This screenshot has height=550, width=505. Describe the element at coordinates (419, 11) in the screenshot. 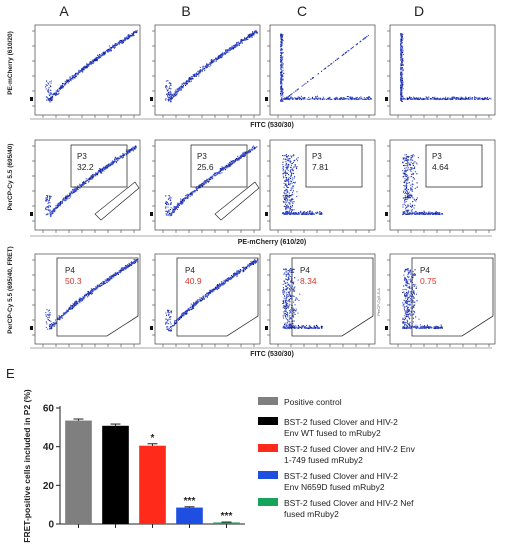

I see `column-label-d: D` at that location.